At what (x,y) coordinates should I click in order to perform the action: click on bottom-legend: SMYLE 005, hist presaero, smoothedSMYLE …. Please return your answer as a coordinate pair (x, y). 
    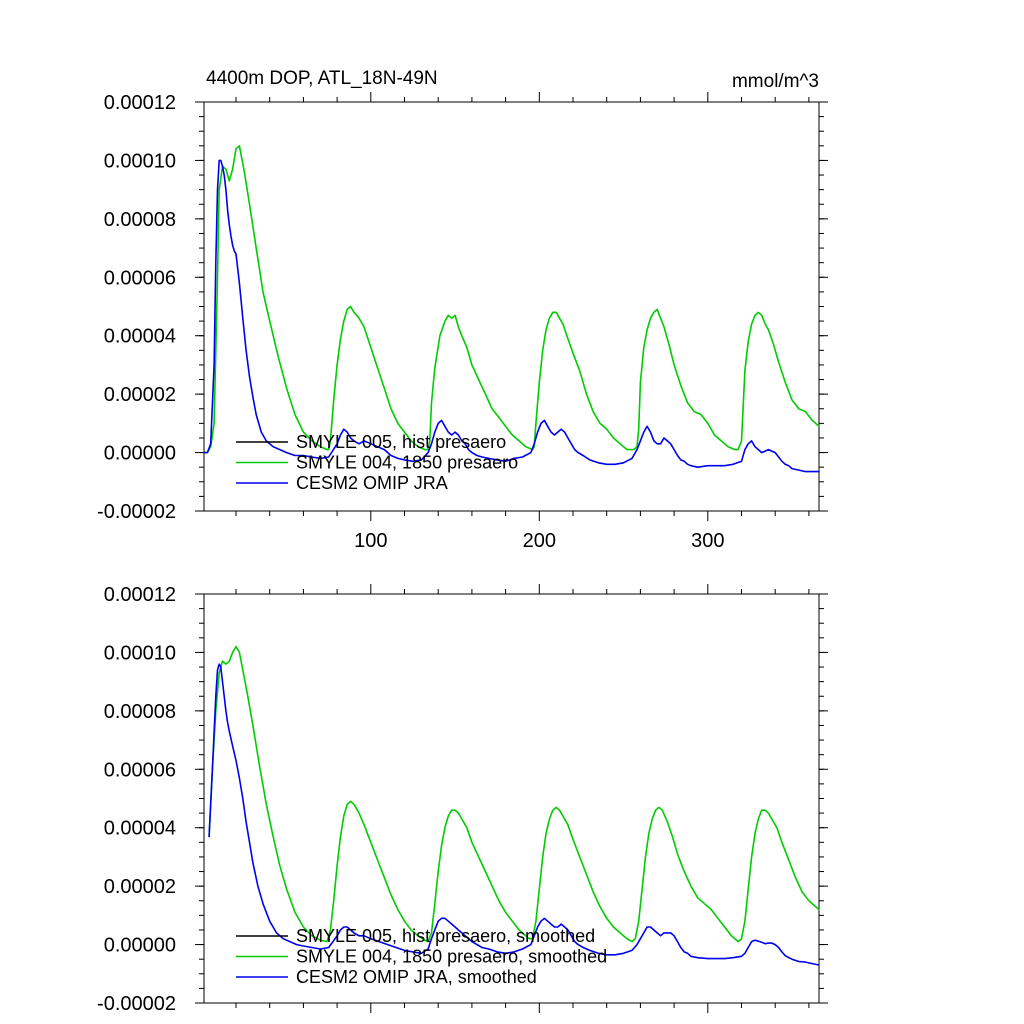
    Looking at the image, I should click on (421, 956).